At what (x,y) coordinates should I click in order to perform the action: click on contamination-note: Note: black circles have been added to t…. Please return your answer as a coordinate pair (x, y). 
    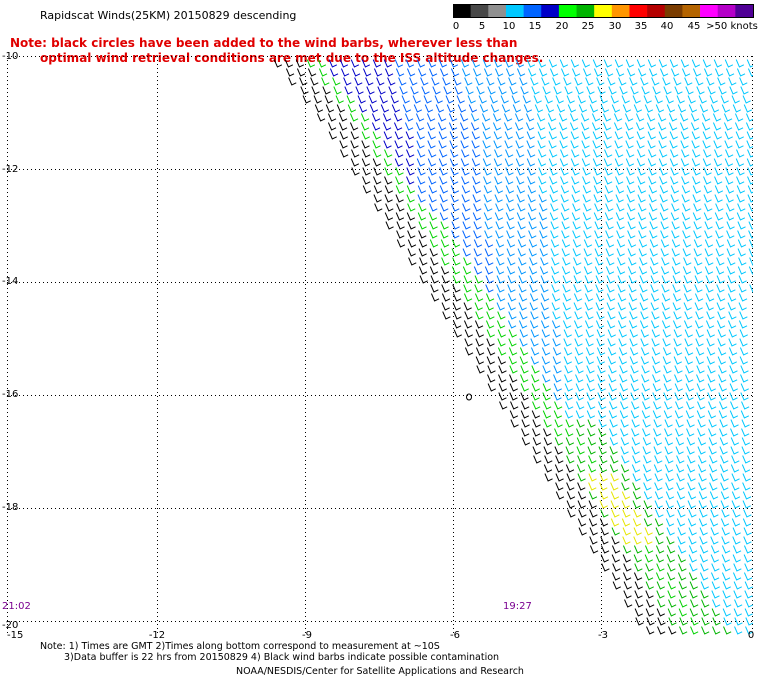
    Looking at the image, I should click on (276, 51).